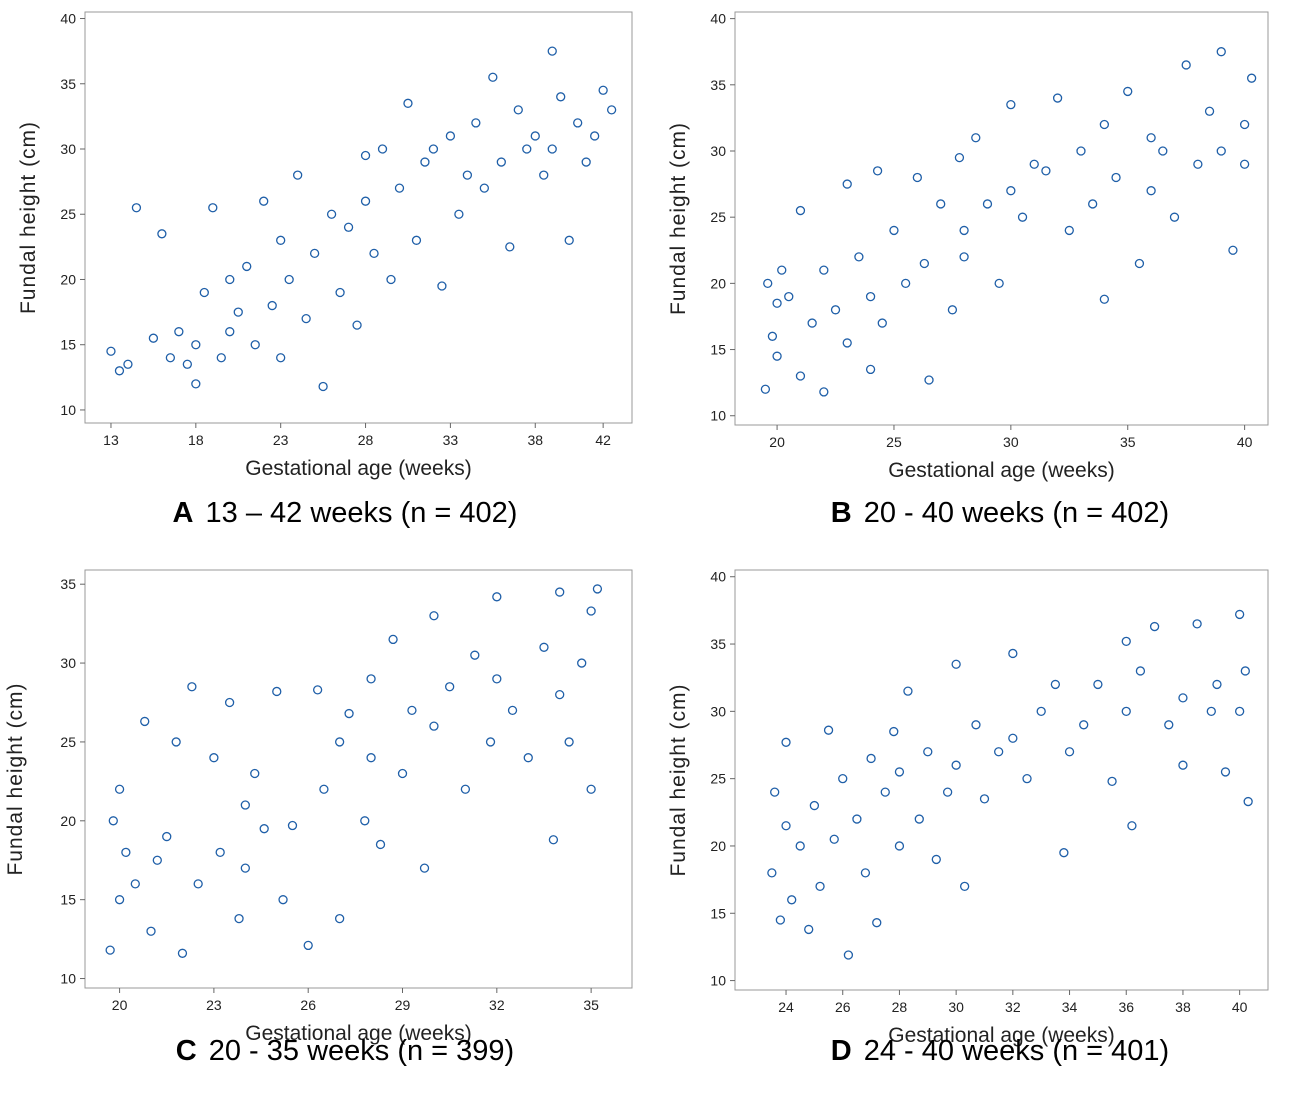 Image resolution: width=1292 pixels, height=1109 pixels. What do you see at coordinates (68, 663) in the screenshot?
I see `y-tick-label: 30` at bounding box center [68, 663].